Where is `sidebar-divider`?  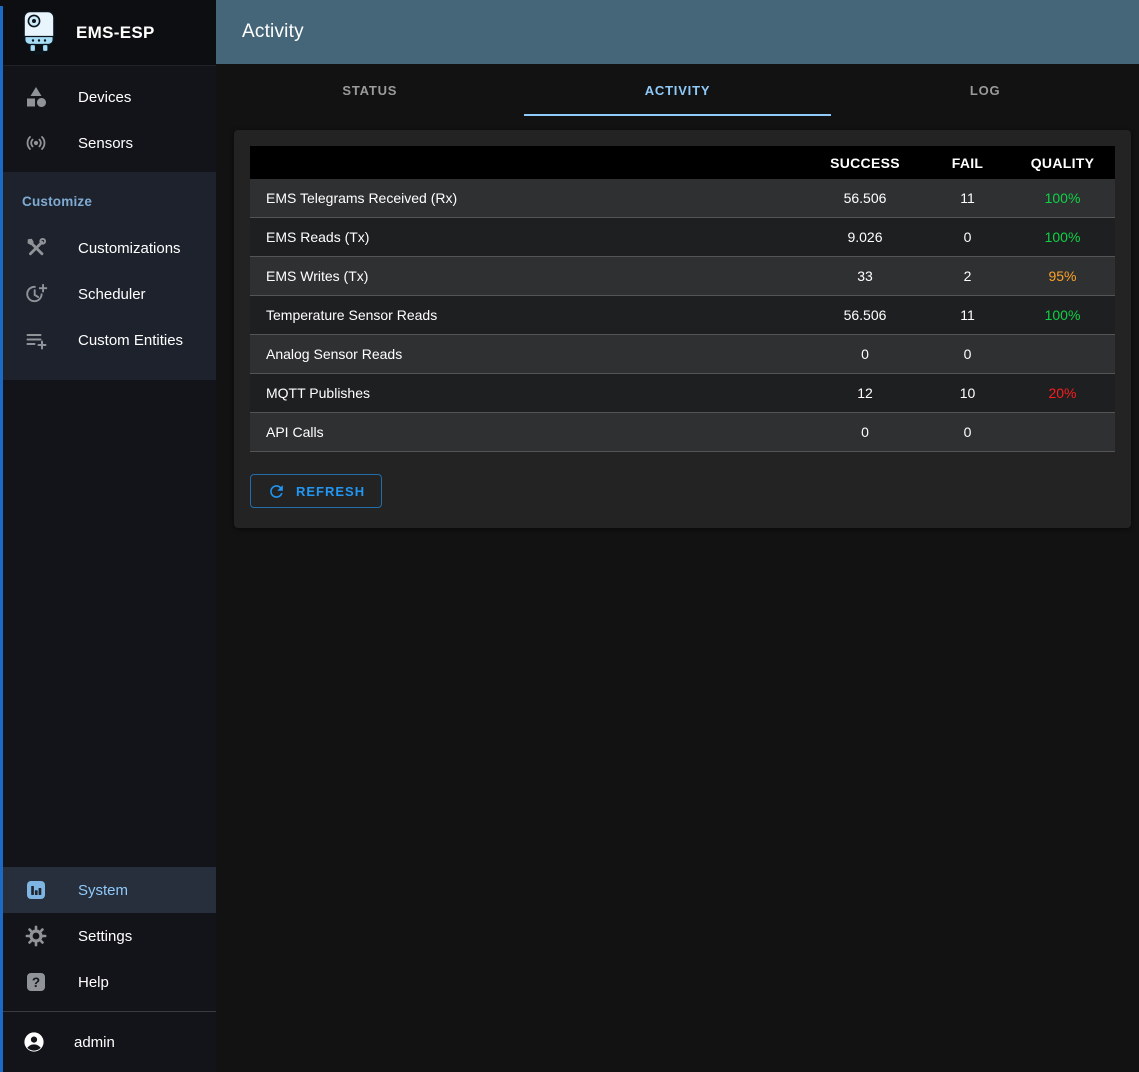 sidebar-divider is located at coordinates (108, 1011).